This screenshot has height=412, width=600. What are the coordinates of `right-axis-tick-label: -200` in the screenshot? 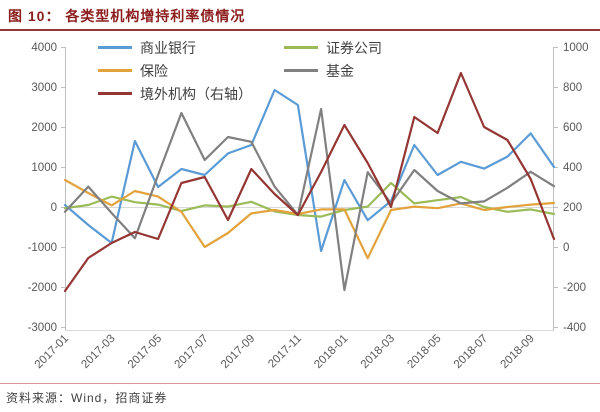 It's located at (574, 288).